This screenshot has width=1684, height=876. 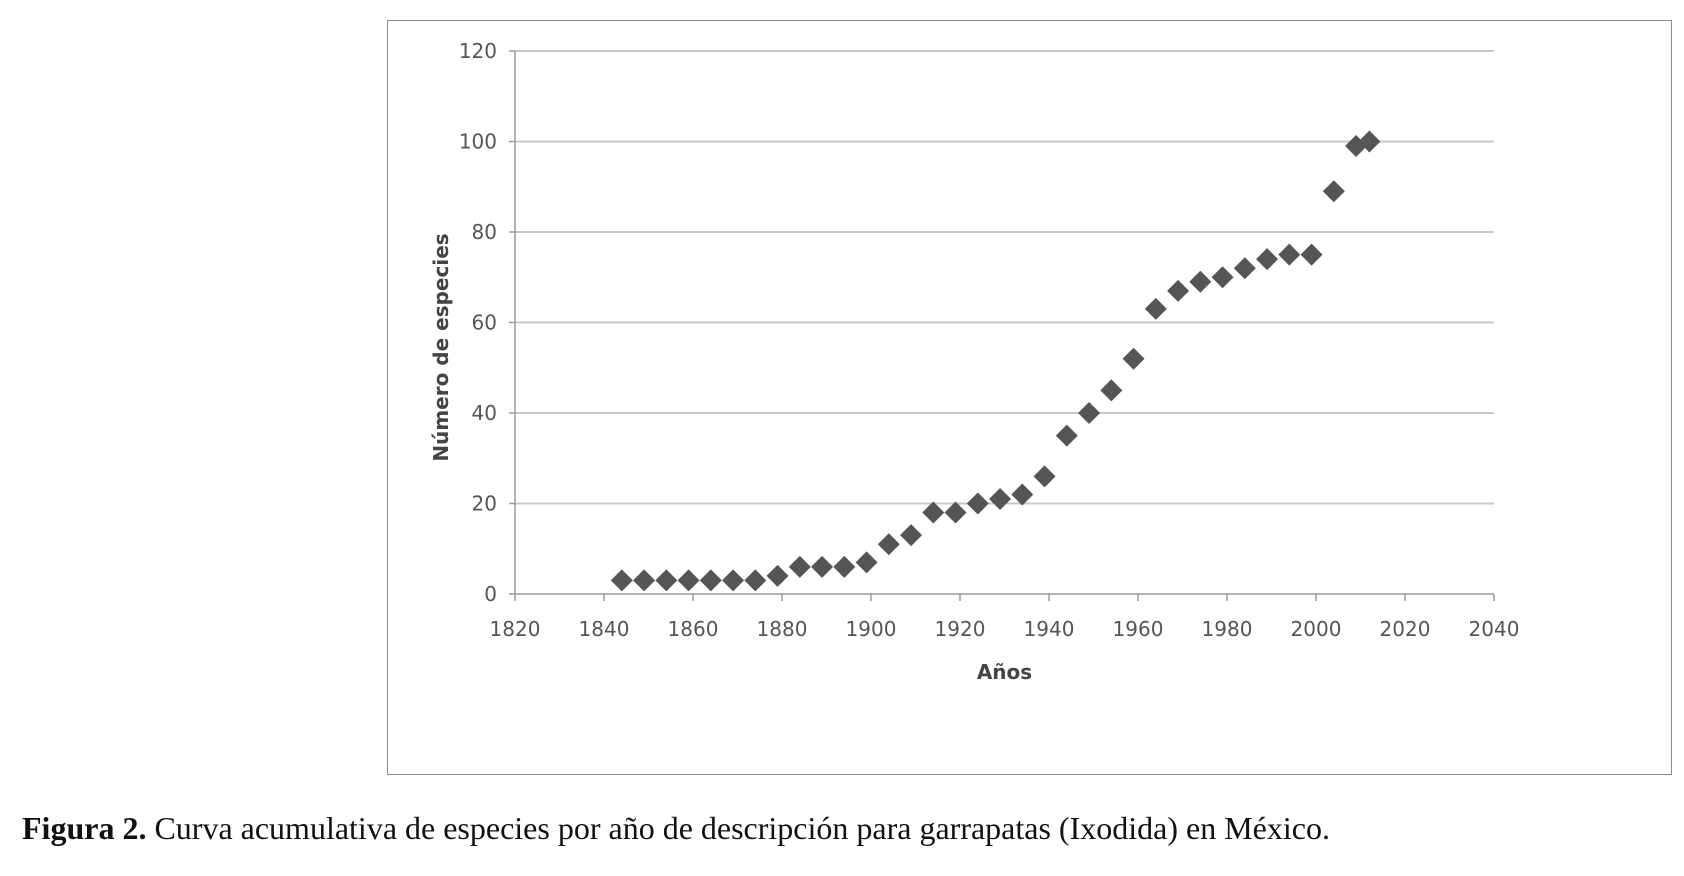 I want to click on caption-label: Figura 2., so click(x=84, y=828).